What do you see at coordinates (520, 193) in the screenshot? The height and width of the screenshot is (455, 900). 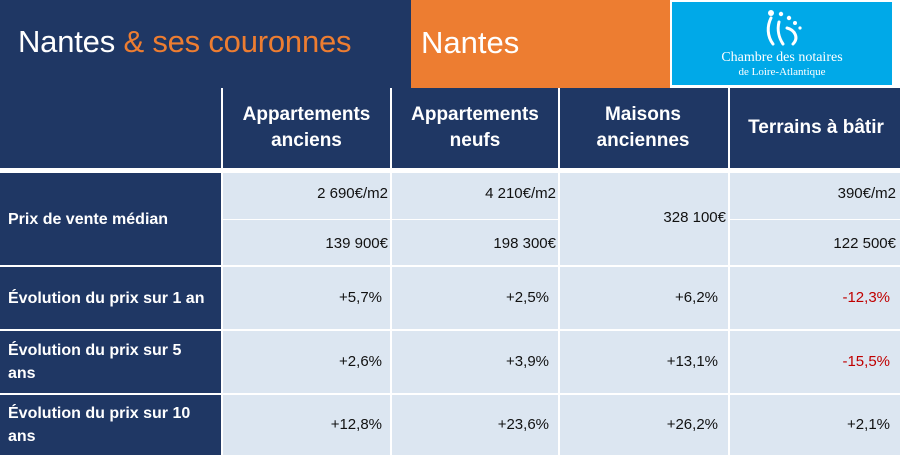 I see `cell-prix-m2-app-neufs: 4 210€/m2` at bounding box center [520, 193].